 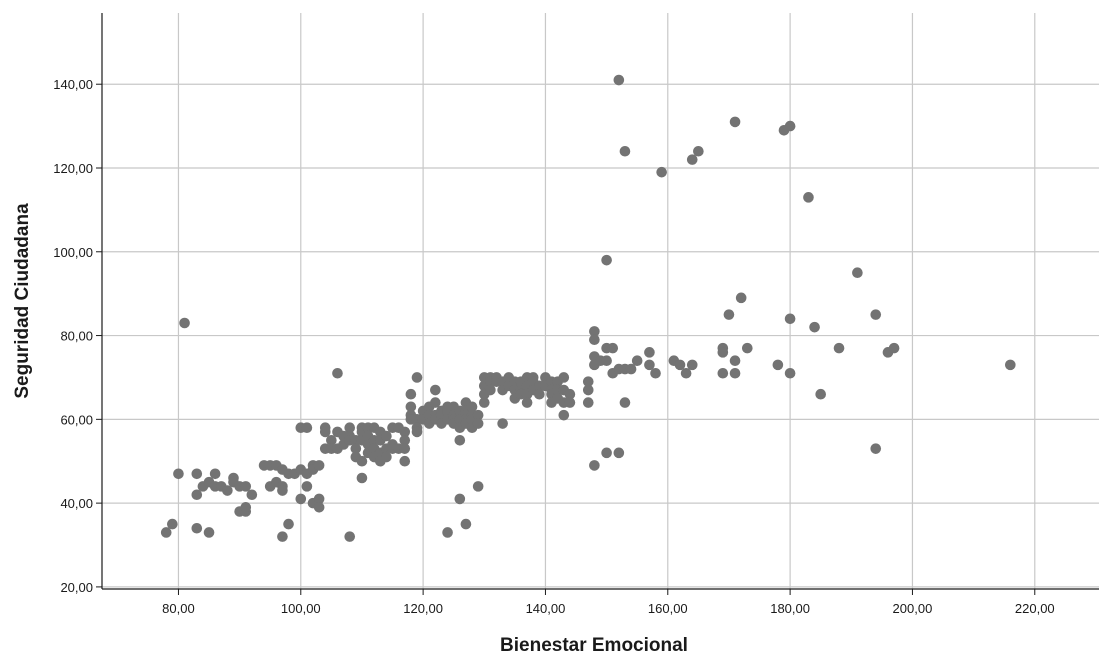 I want to click on x-axis-title: Bienestar Emocional, so click(x=594, y=644).